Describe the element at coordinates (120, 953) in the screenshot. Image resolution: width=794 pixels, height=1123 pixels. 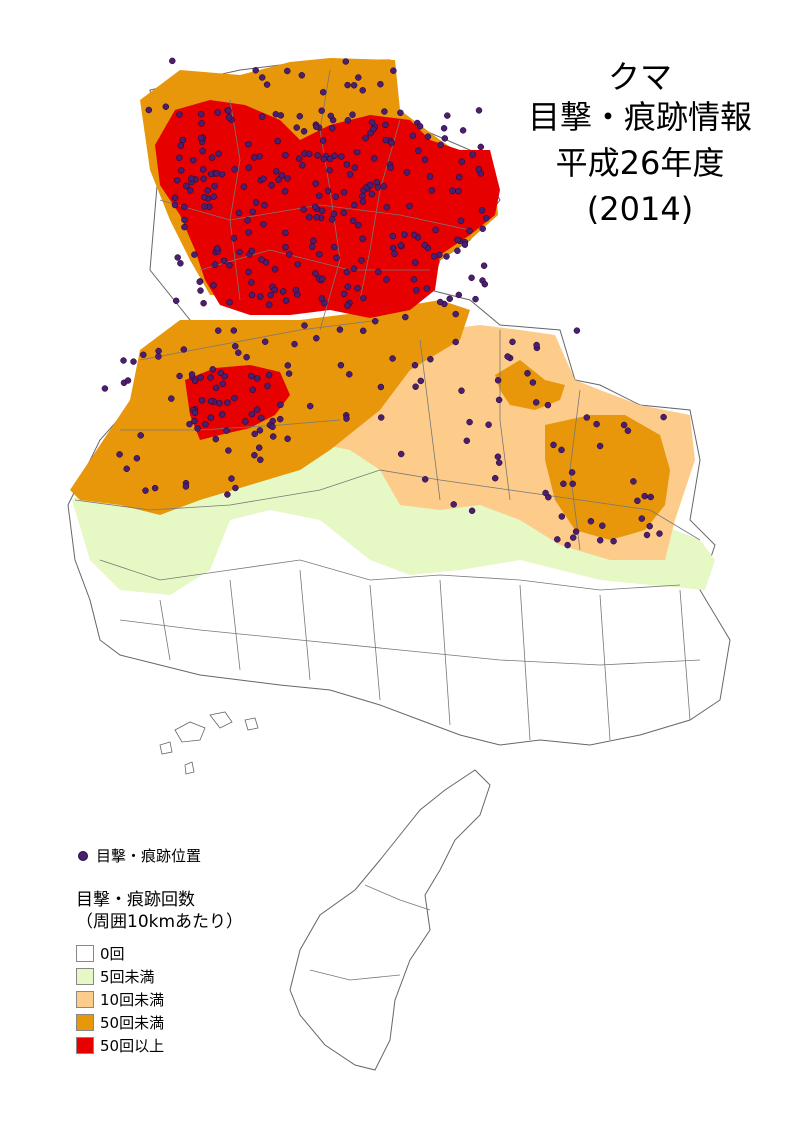
I see `legend-item: 0回` at that location.